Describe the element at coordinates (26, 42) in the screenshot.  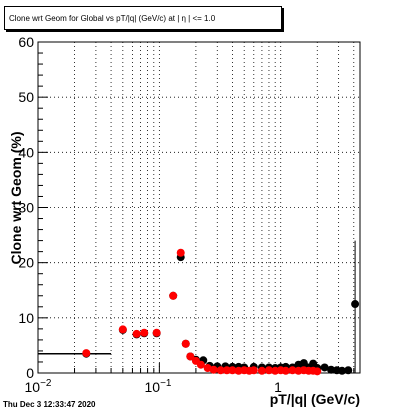
I see `y-tick-label: 60` at that location.